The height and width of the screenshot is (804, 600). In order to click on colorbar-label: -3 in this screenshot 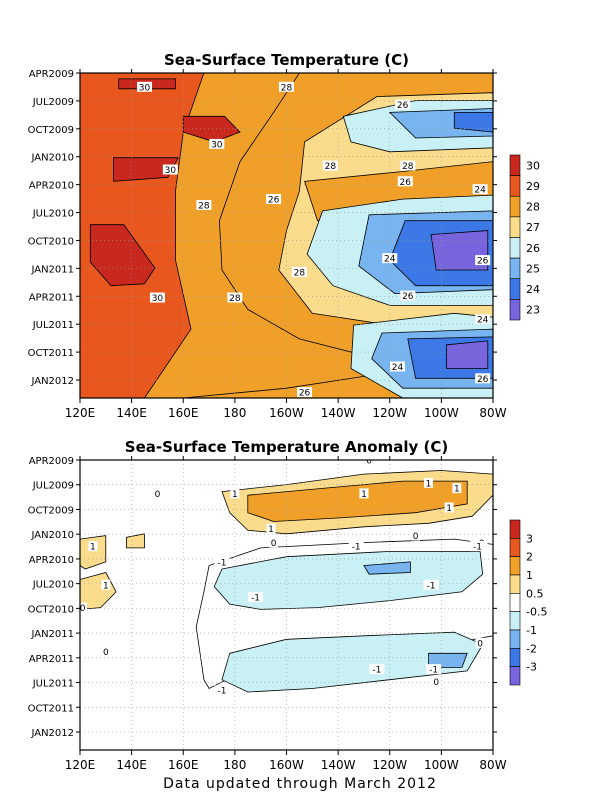, I will do `click(531, 667)`.